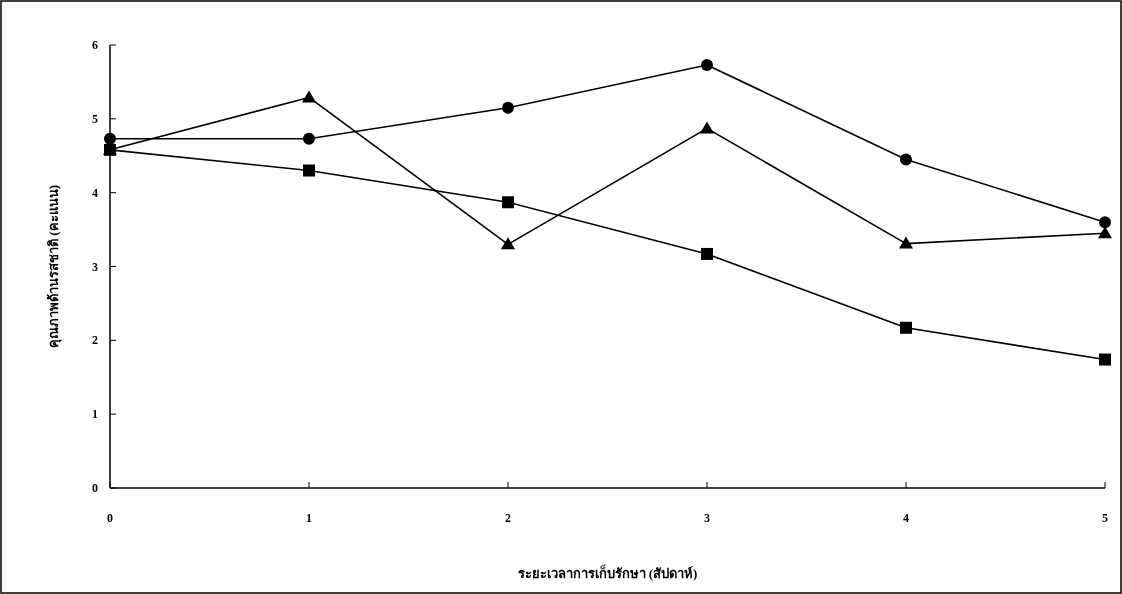 The image size is (1122, 594). Describe the element at coordinates (95, 266) in the screenshot. I see `y-tick-label: 3` at that location.